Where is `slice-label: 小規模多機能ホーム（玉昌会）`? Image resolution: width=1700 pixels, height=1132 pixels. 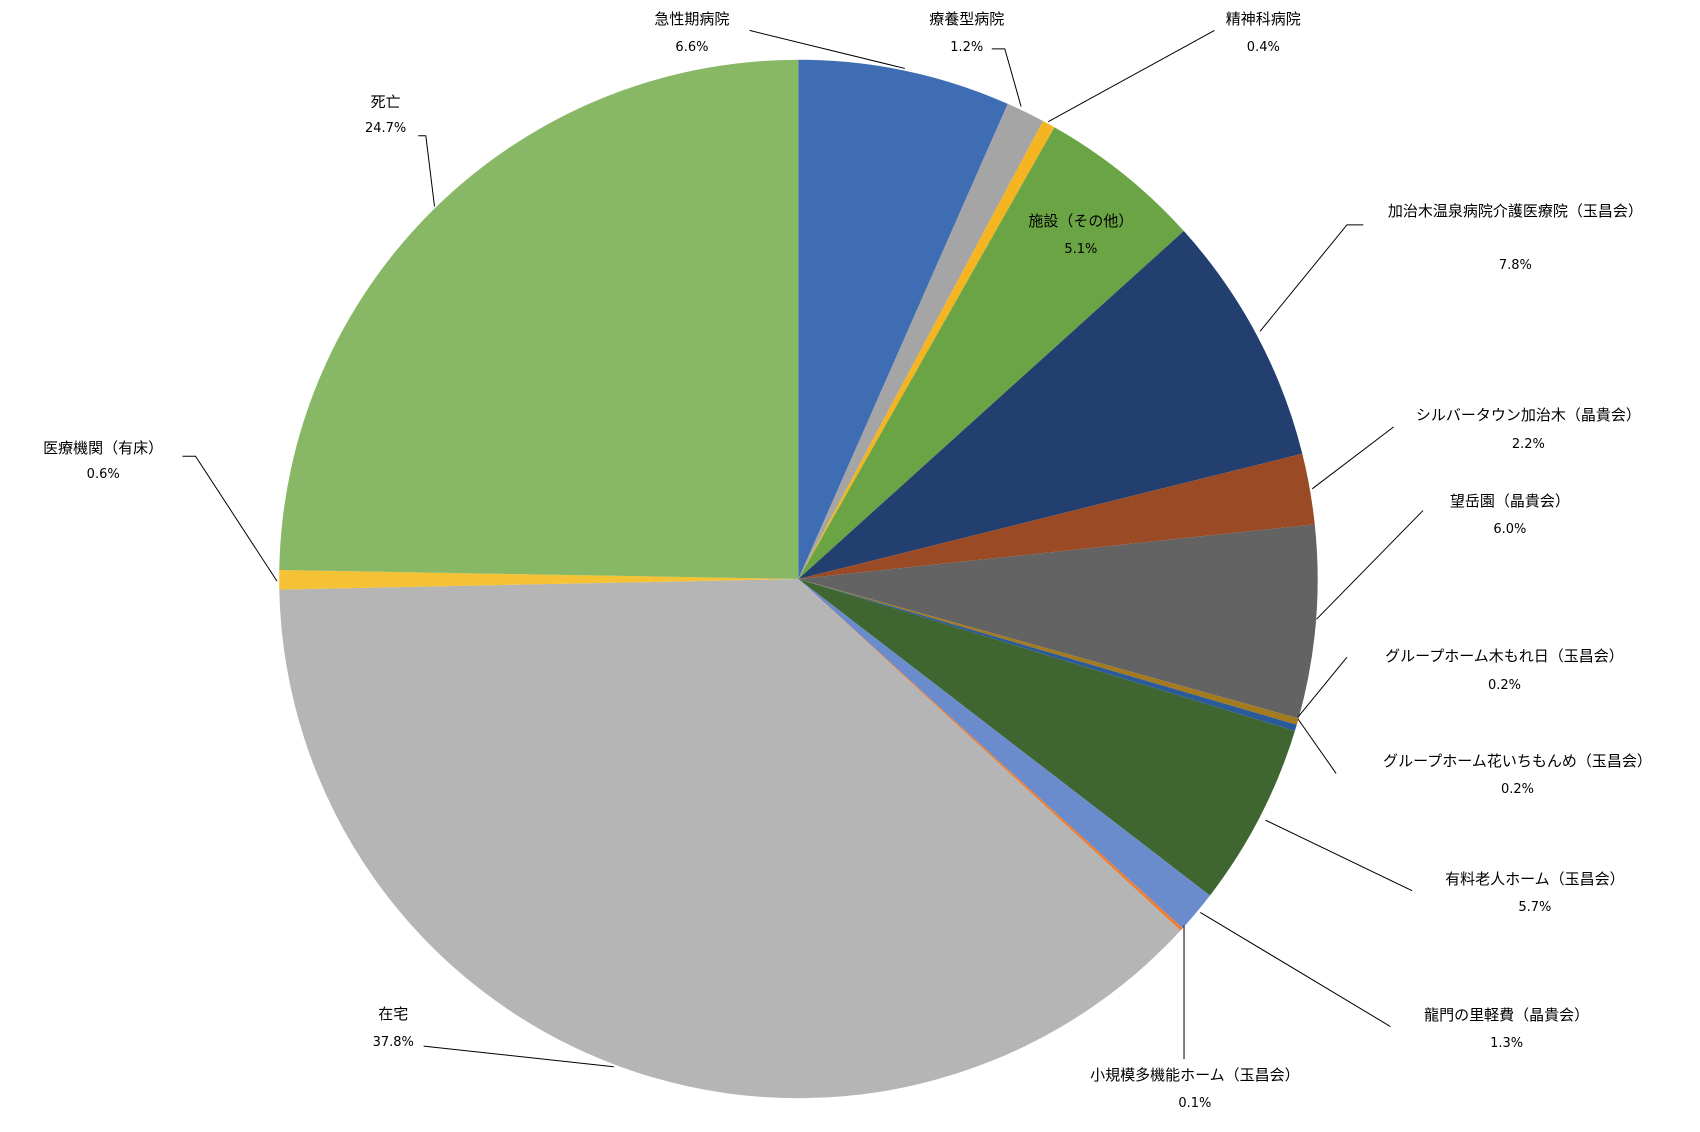 slice-label: 小規模多機能ホーム（玉昌会） is located at coordinates (1195, 1074).